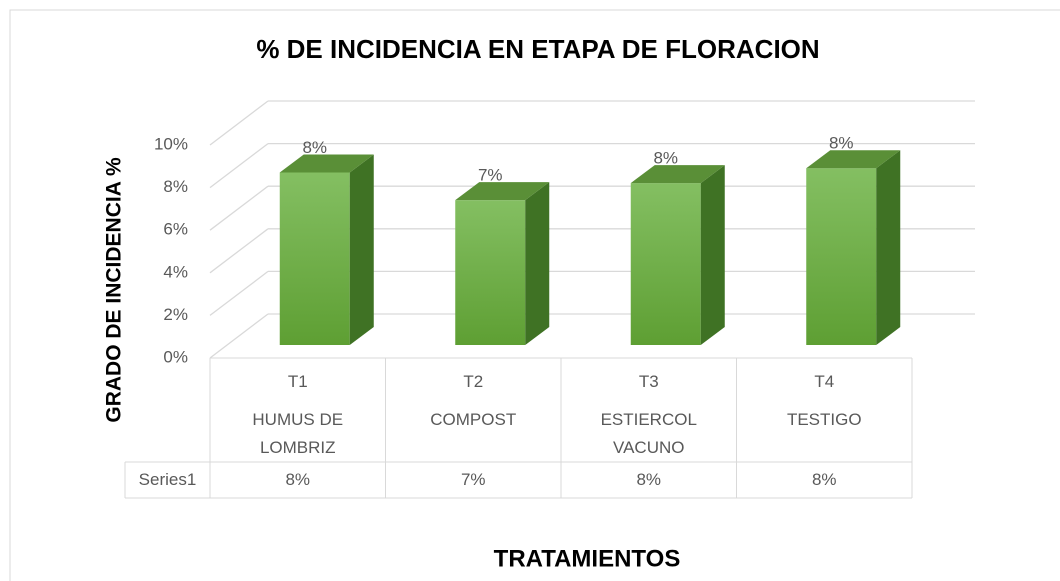 This screenshot has width=1060, height=581. Describe the element at coordinates (298, 433) in the screenshot. I see `category-label: HUMUS DE LOMBRIZ` at that location.